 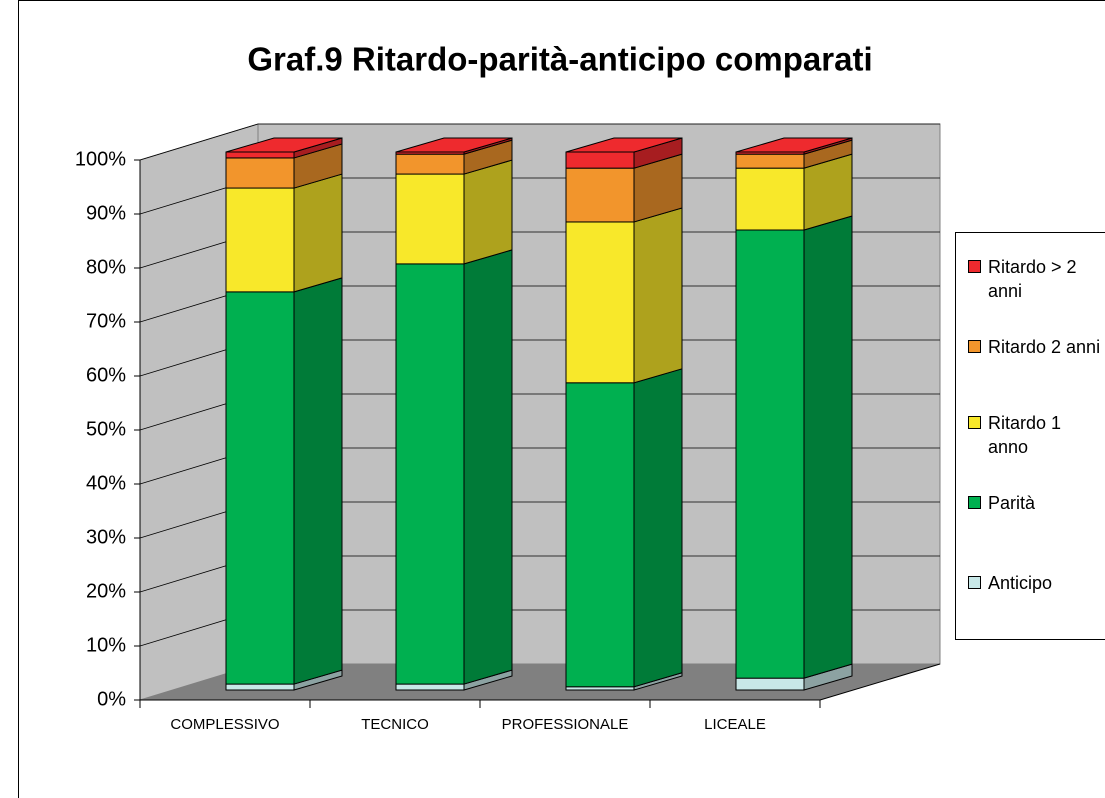 I want to click on x-tick-label: TECNICO, so click(x=395, y=724).